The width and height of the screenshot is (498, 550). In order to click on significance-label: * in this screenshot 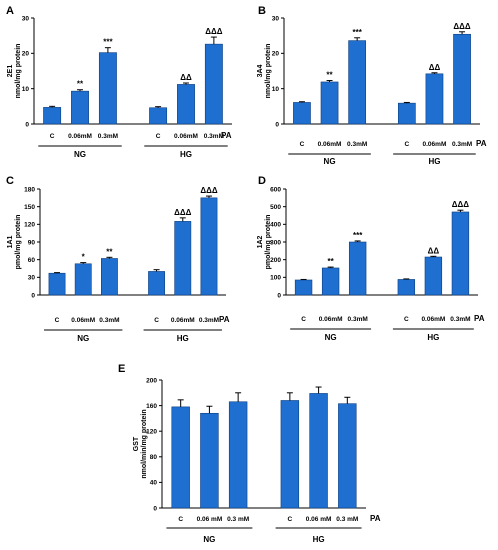, I will do `click(84, 257)`.